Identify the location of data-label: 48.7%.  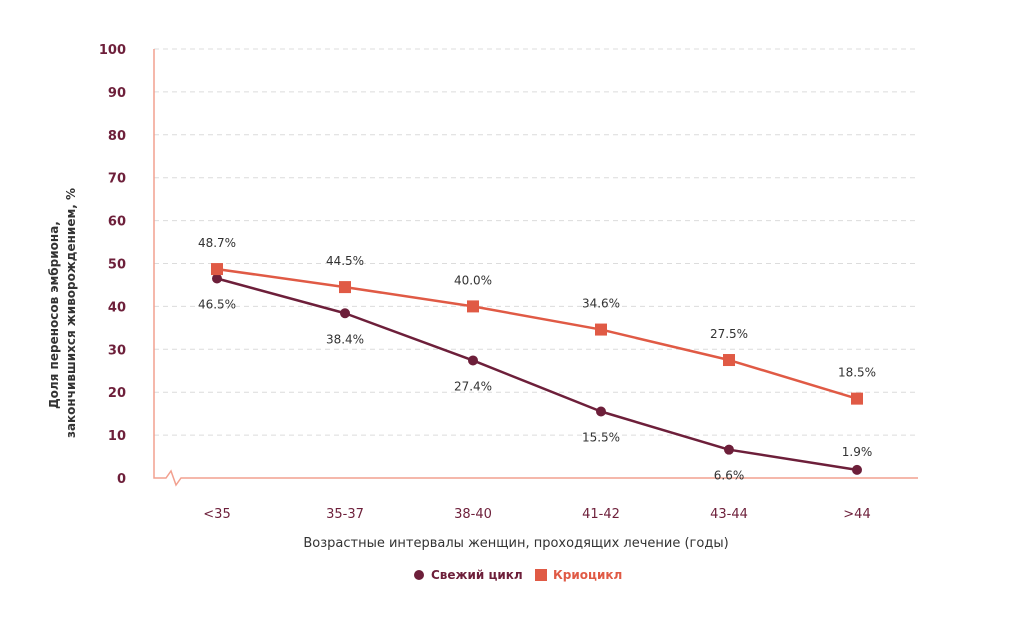
(217, 243).